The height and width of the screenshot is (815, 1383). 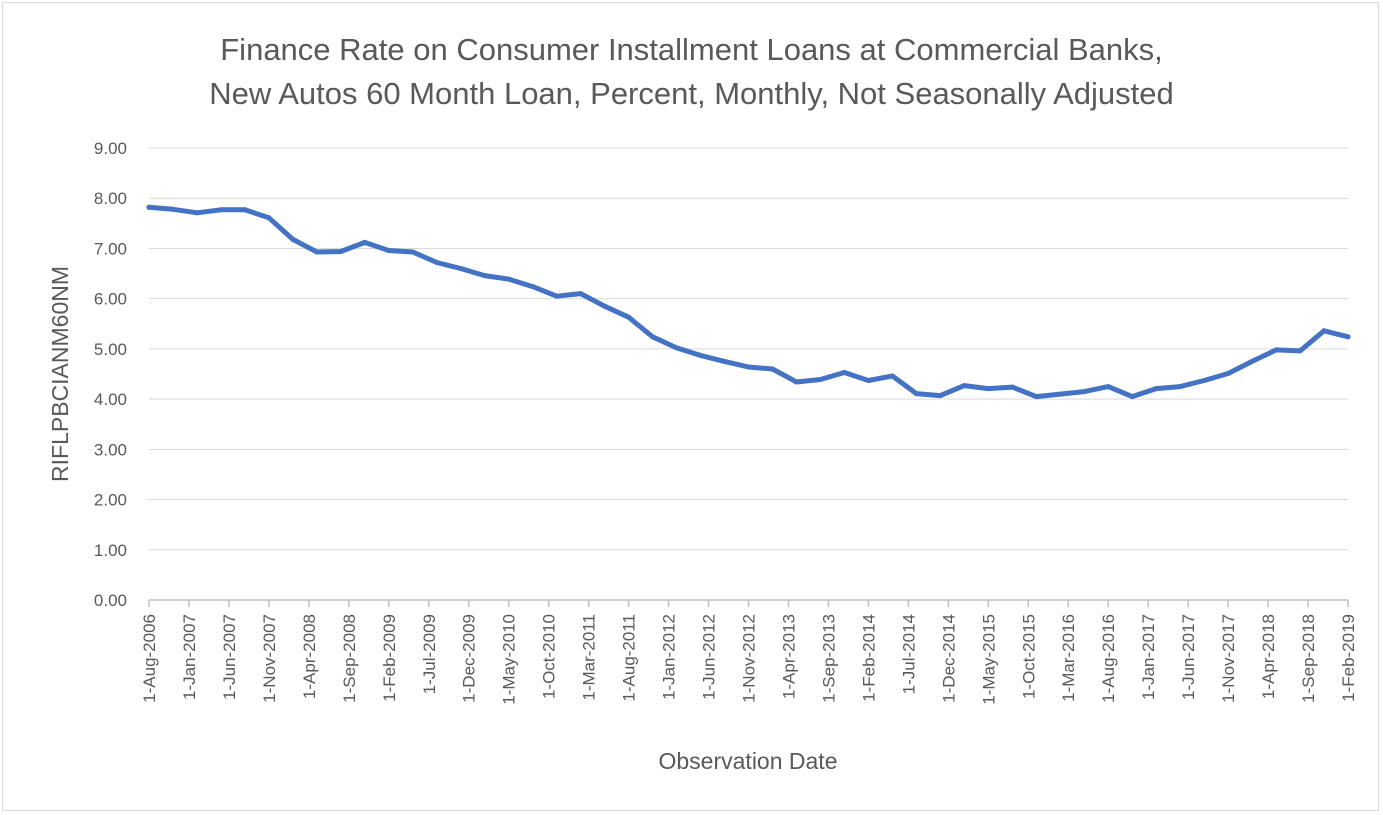 I want to click on x-tick-label: 1-Jan-2017, so click(x=1148, y=657).